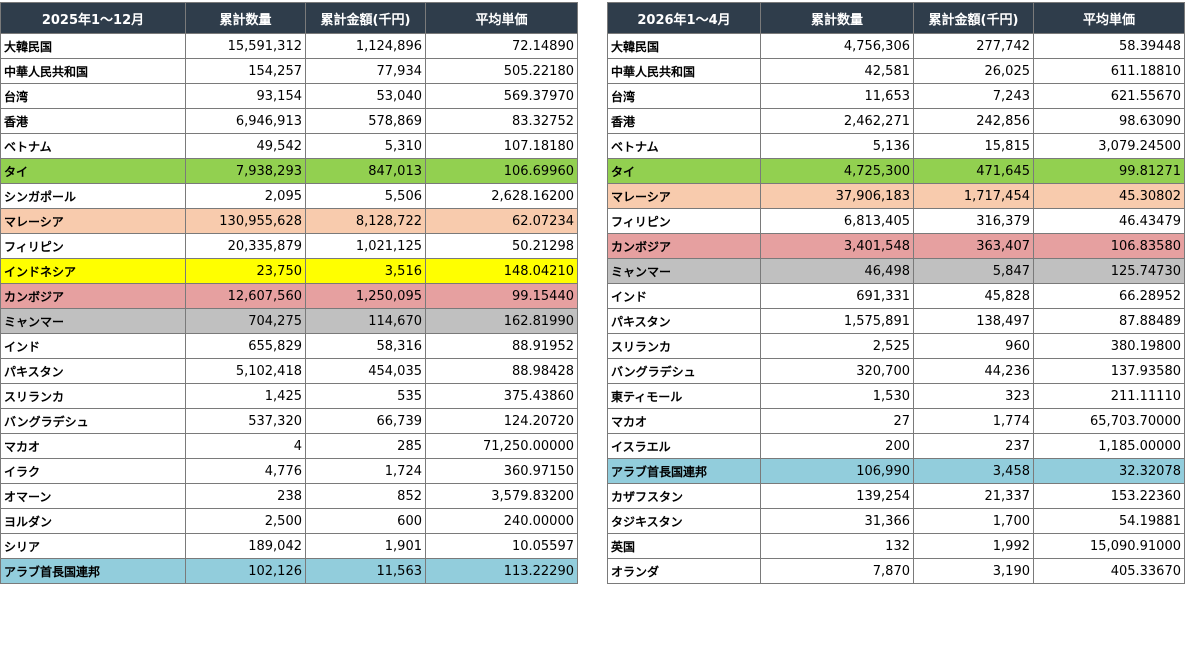 The image size is (1185, 646). I want to click on amount-cell: 15,815, so click(973, 146).